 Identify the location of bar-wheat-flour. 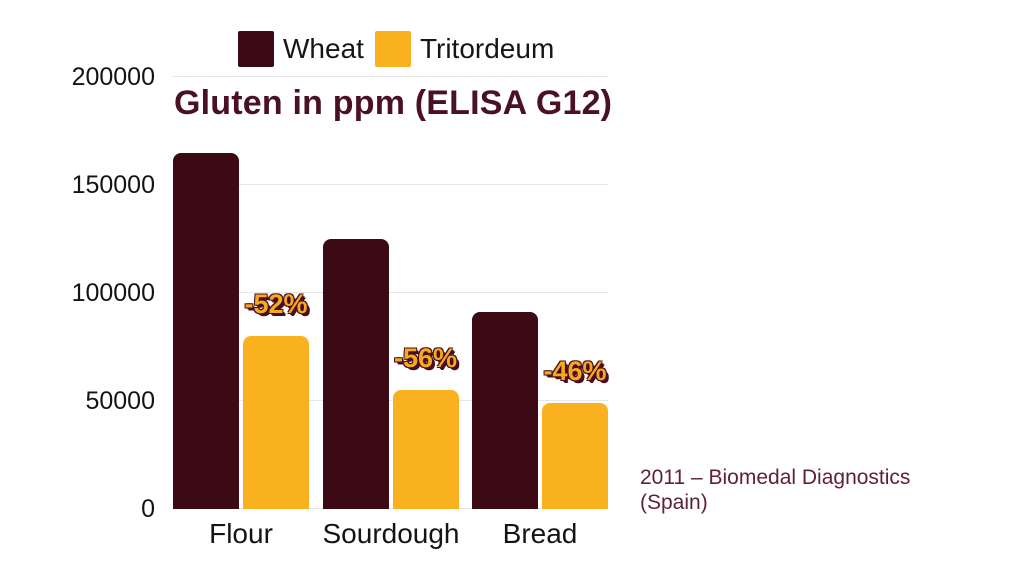
(206, 330).